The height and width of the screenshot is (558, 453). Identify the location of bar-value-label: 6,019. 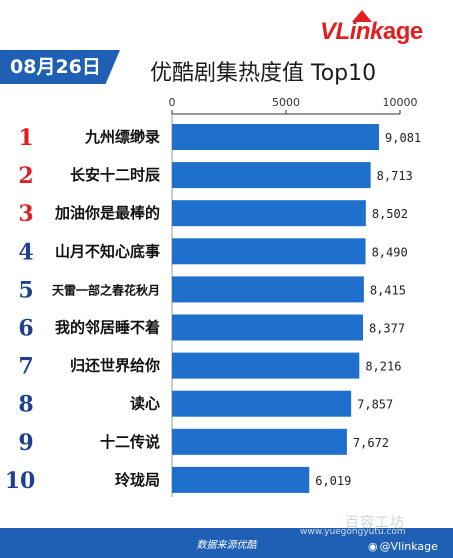
(333, 481).